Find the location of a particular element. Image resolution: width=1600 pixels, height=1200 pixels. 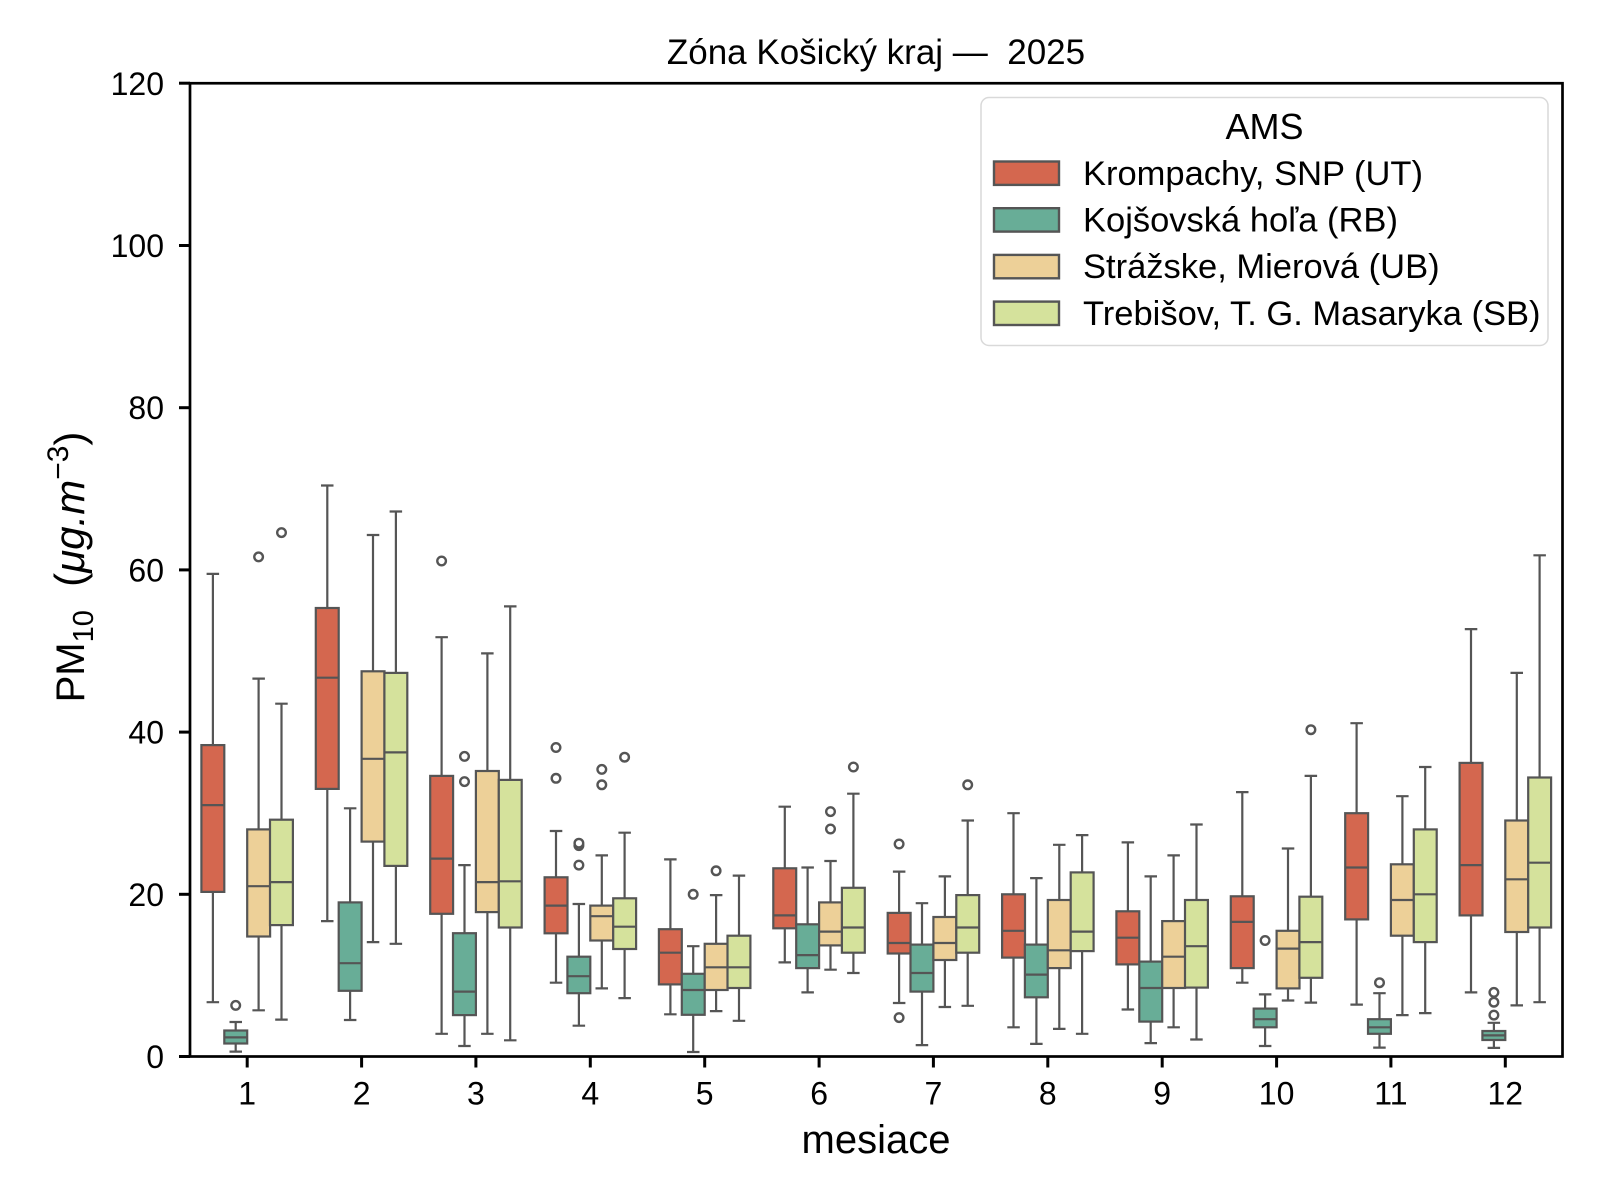

svg-text: Krompachy, SNP (UT) is located at coordinates (1253, 174).